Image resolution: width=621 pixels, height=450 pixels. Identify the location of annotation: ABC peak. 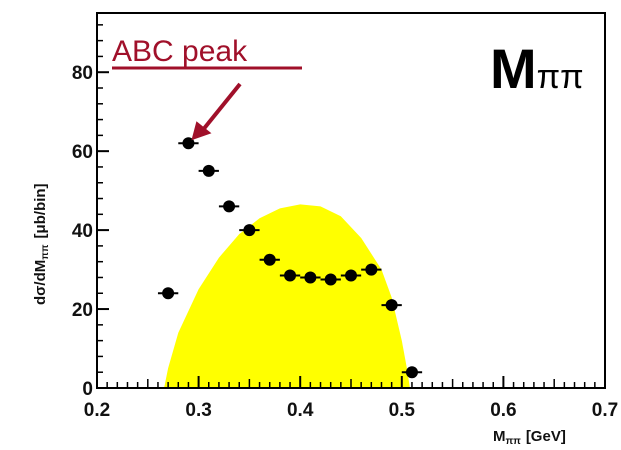
(207, 88).